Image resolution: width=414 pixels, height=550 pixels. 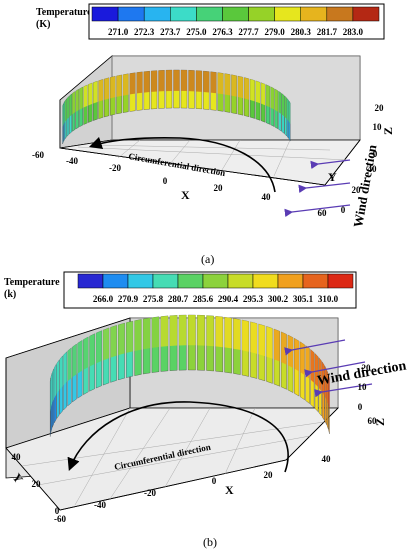 What do you see at coordinates (176, 107) in the screenshot?
I see `panel-strips-a` at bounding box center [176, 107].